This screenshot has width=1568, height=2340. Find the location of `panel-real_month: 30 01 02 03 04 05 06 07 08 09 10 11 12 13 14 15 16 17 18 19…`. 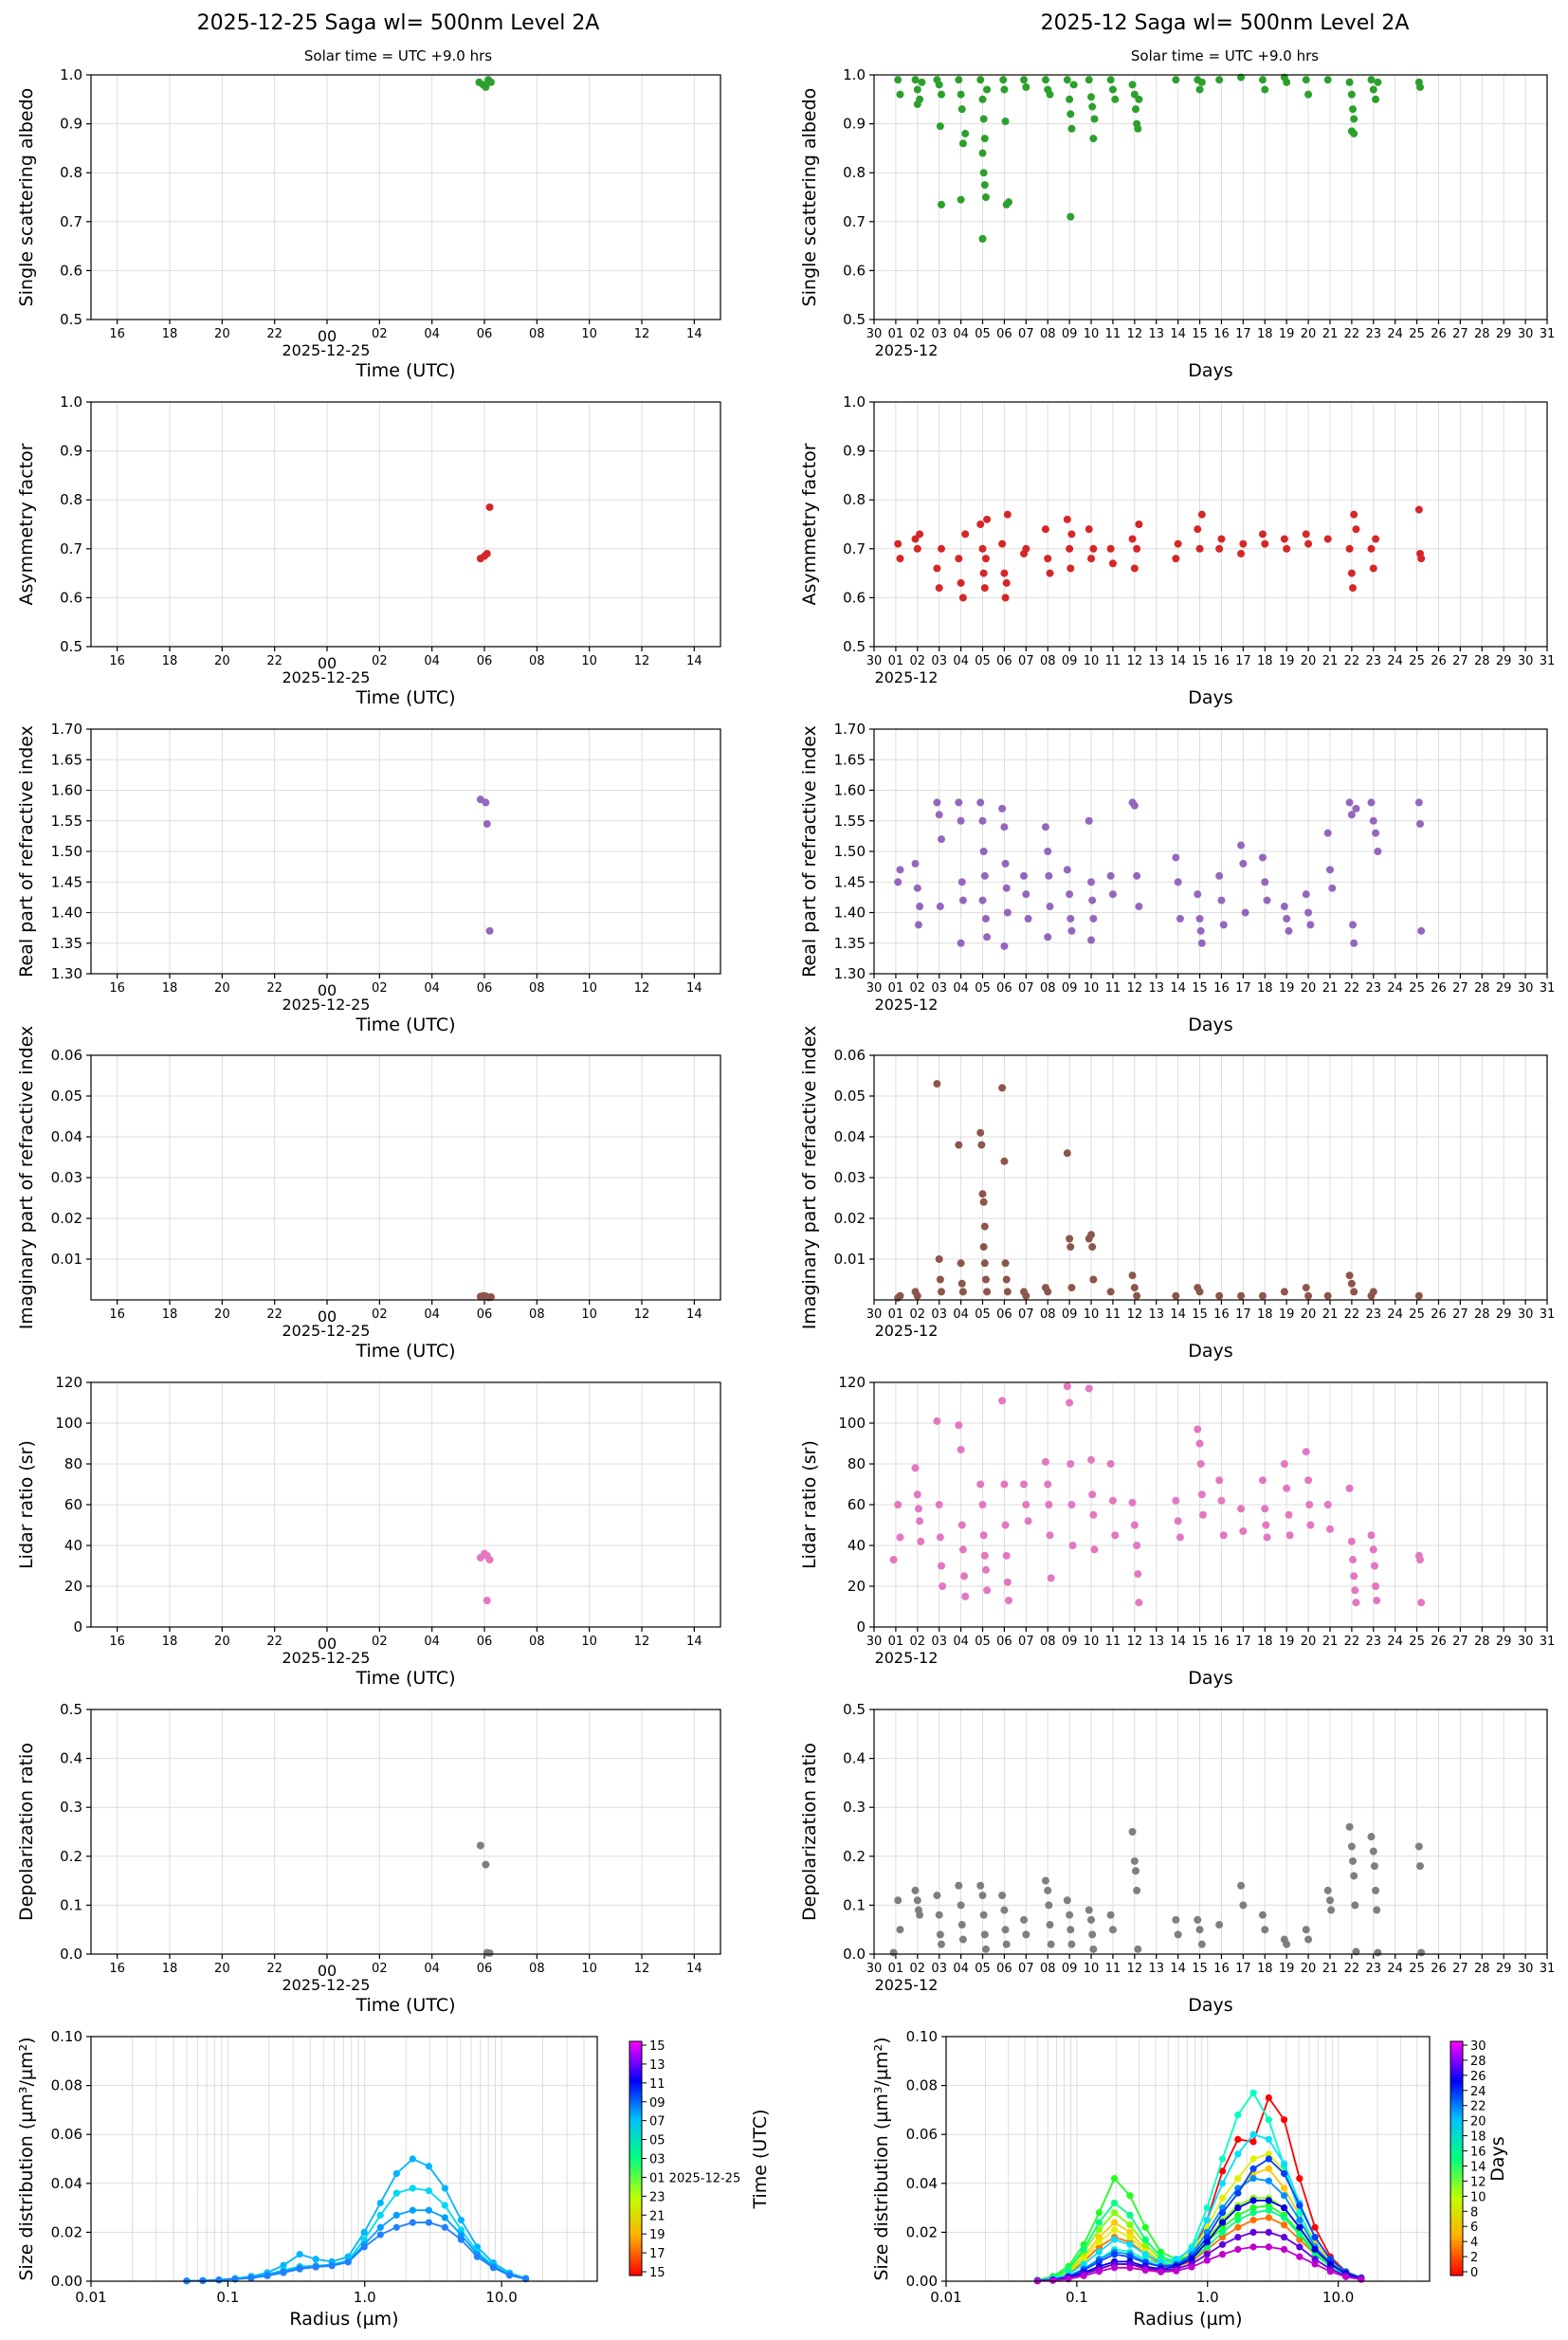

panel-real_month: 30 01 02 03 04 05 06 07 08 09 10 11 12 13 14 15 16 17 18 19… is located at coordinates (1177, 878).